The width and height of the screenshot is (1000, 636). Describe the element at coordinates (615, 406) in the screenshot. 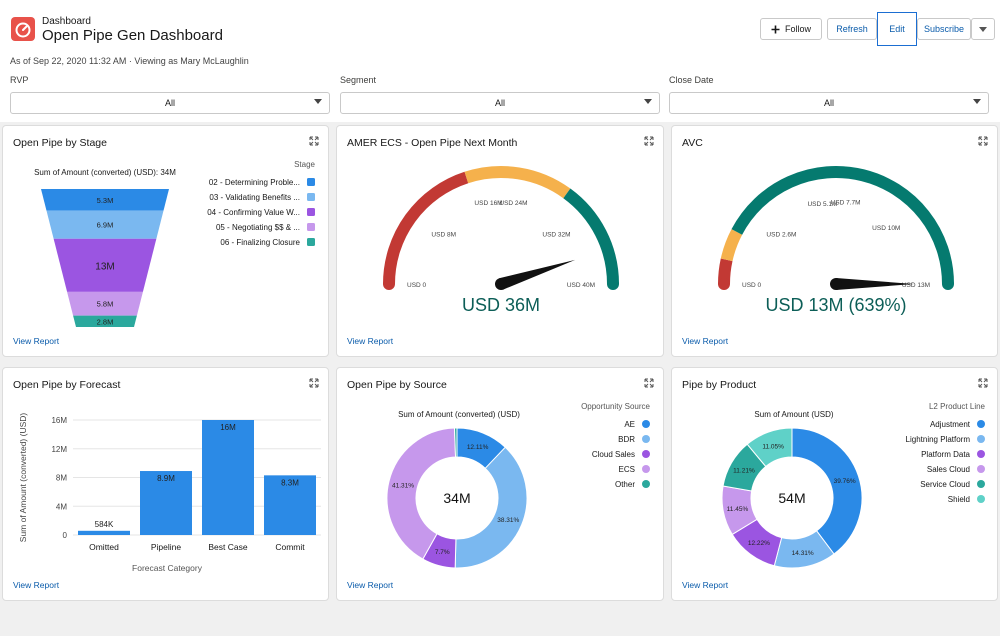

I see `legend-title: Opportunity Source` at that location.